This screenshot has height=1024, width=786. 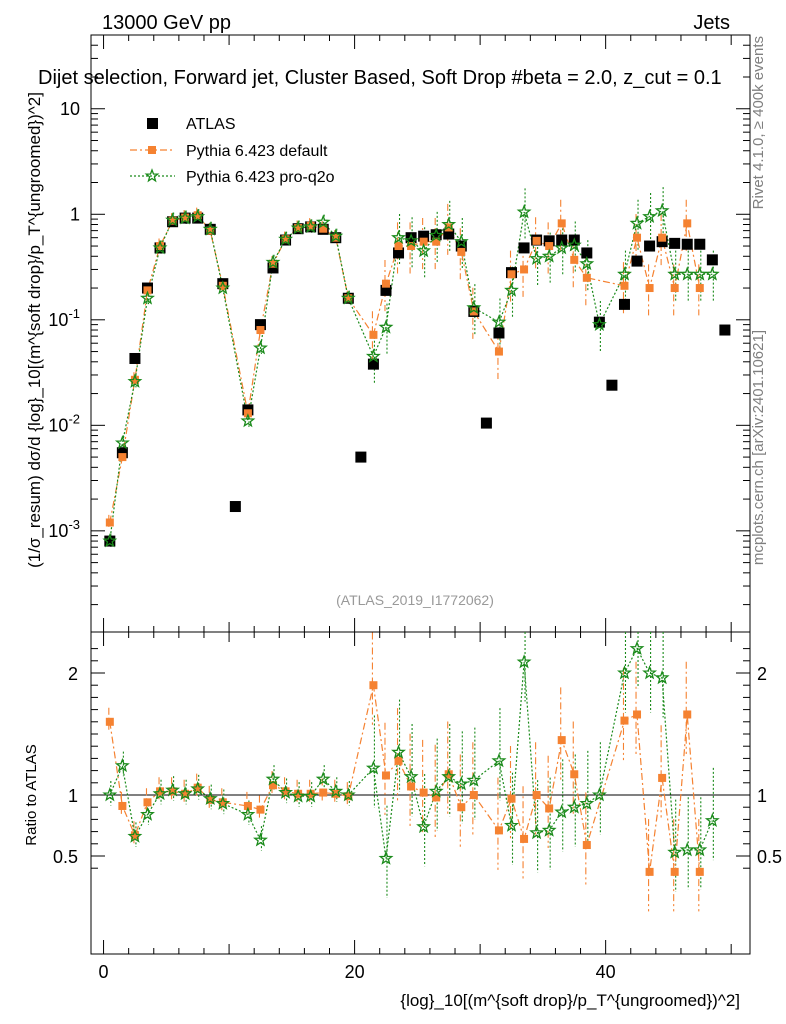 What do you see at coordinates (769, 857) in the screenshot?
I see `ratio-y-tick-label-right: 0.5` at bounding box center [769, 857].